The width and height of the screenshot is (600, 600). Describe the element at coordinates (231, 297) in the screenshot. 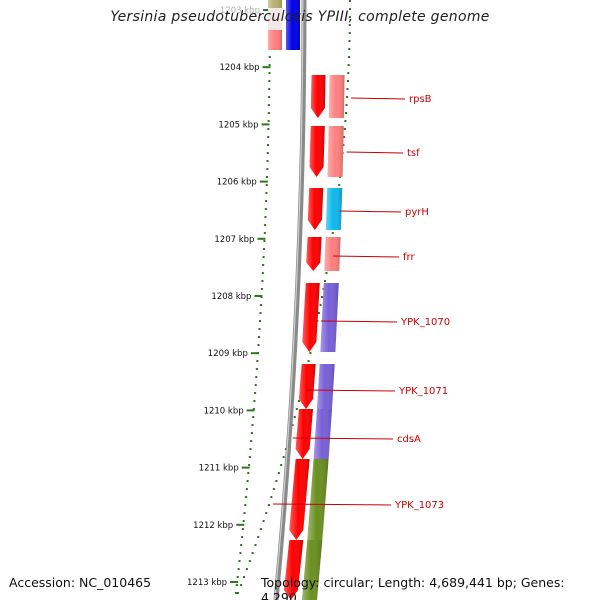

I see `kbp-tick-label: 1208 kbp` at that location.